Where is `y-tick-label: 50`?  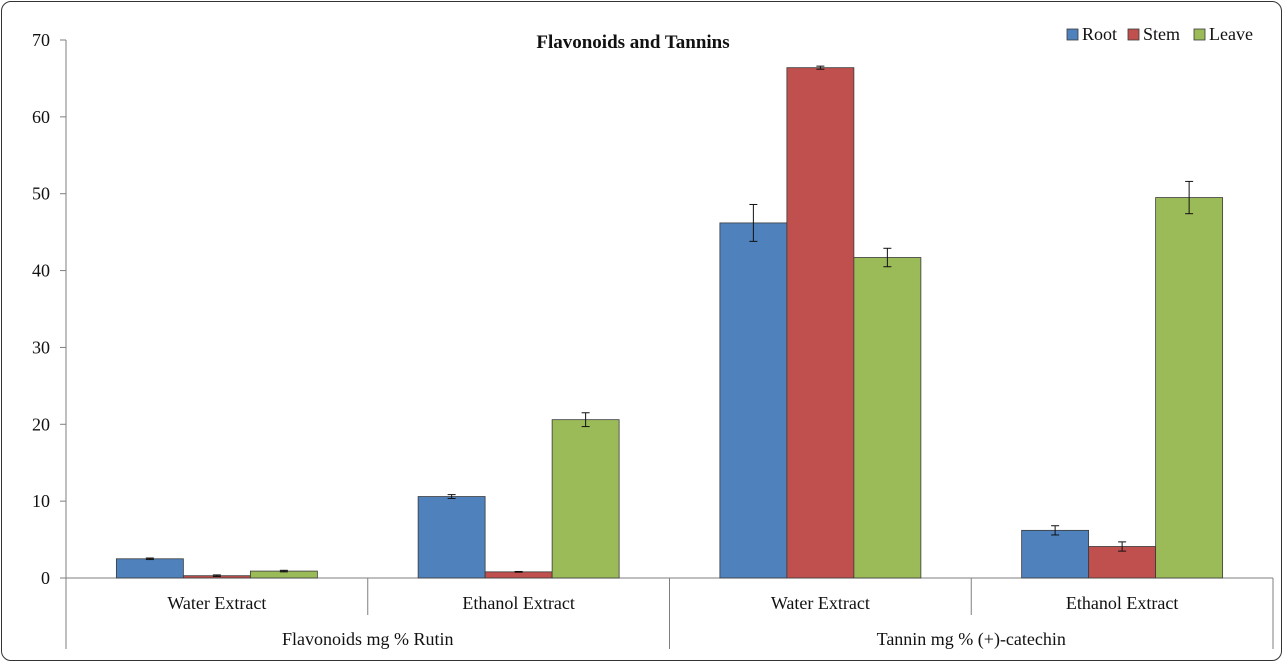
y-tick-label: 50 is located at coordinates (41, 194).